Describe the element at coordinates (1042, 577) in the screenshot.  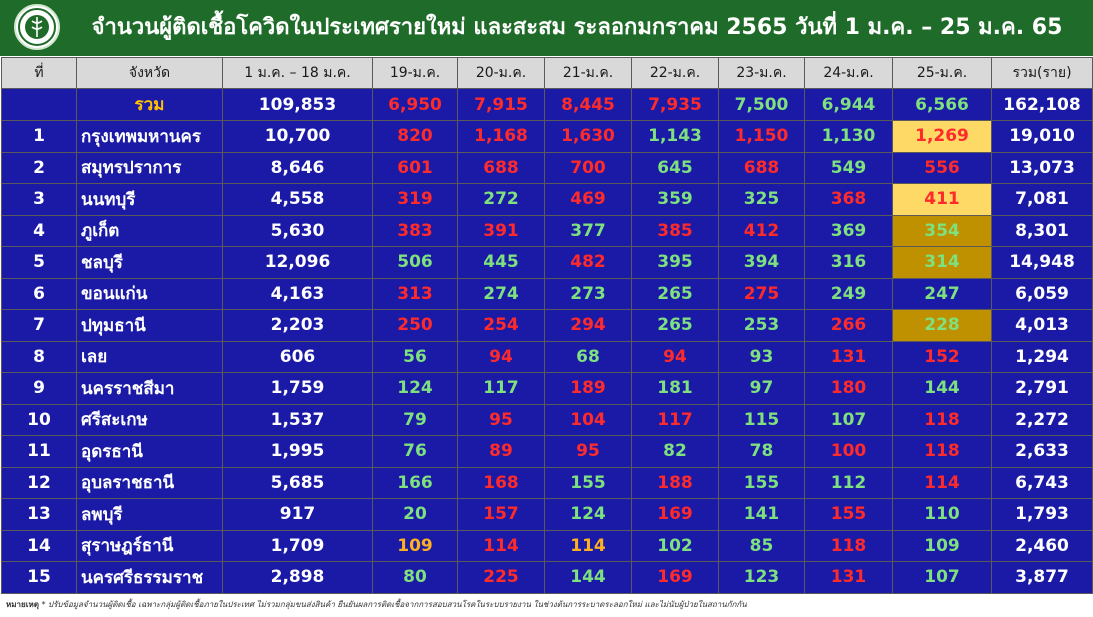
I see `row-total-cell: 3,877` at that location.